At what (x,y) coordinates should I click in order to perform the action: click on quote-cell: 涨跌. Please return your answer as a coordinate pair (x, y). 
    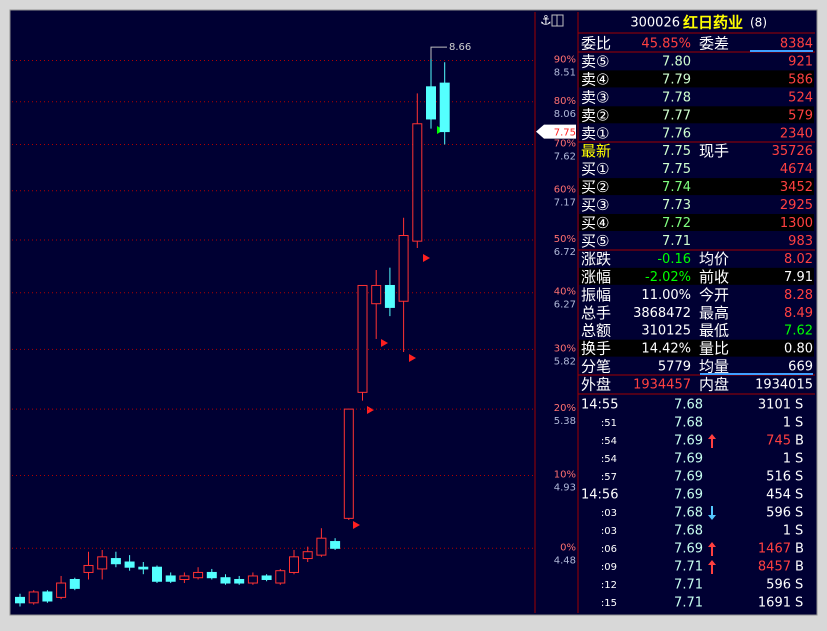
    Looking at the image, I should click on (596, 259).